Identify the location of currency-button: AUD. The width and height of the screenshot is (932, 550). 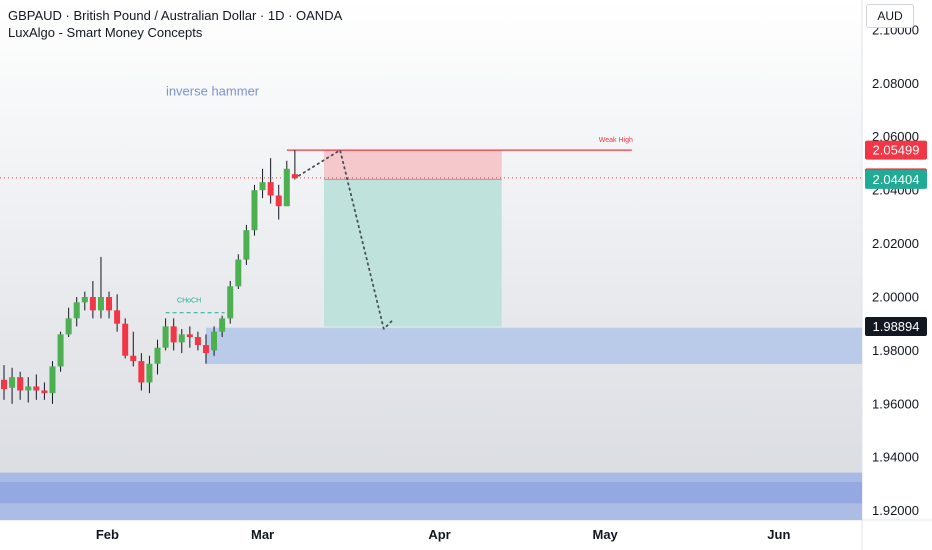
(890, 16).